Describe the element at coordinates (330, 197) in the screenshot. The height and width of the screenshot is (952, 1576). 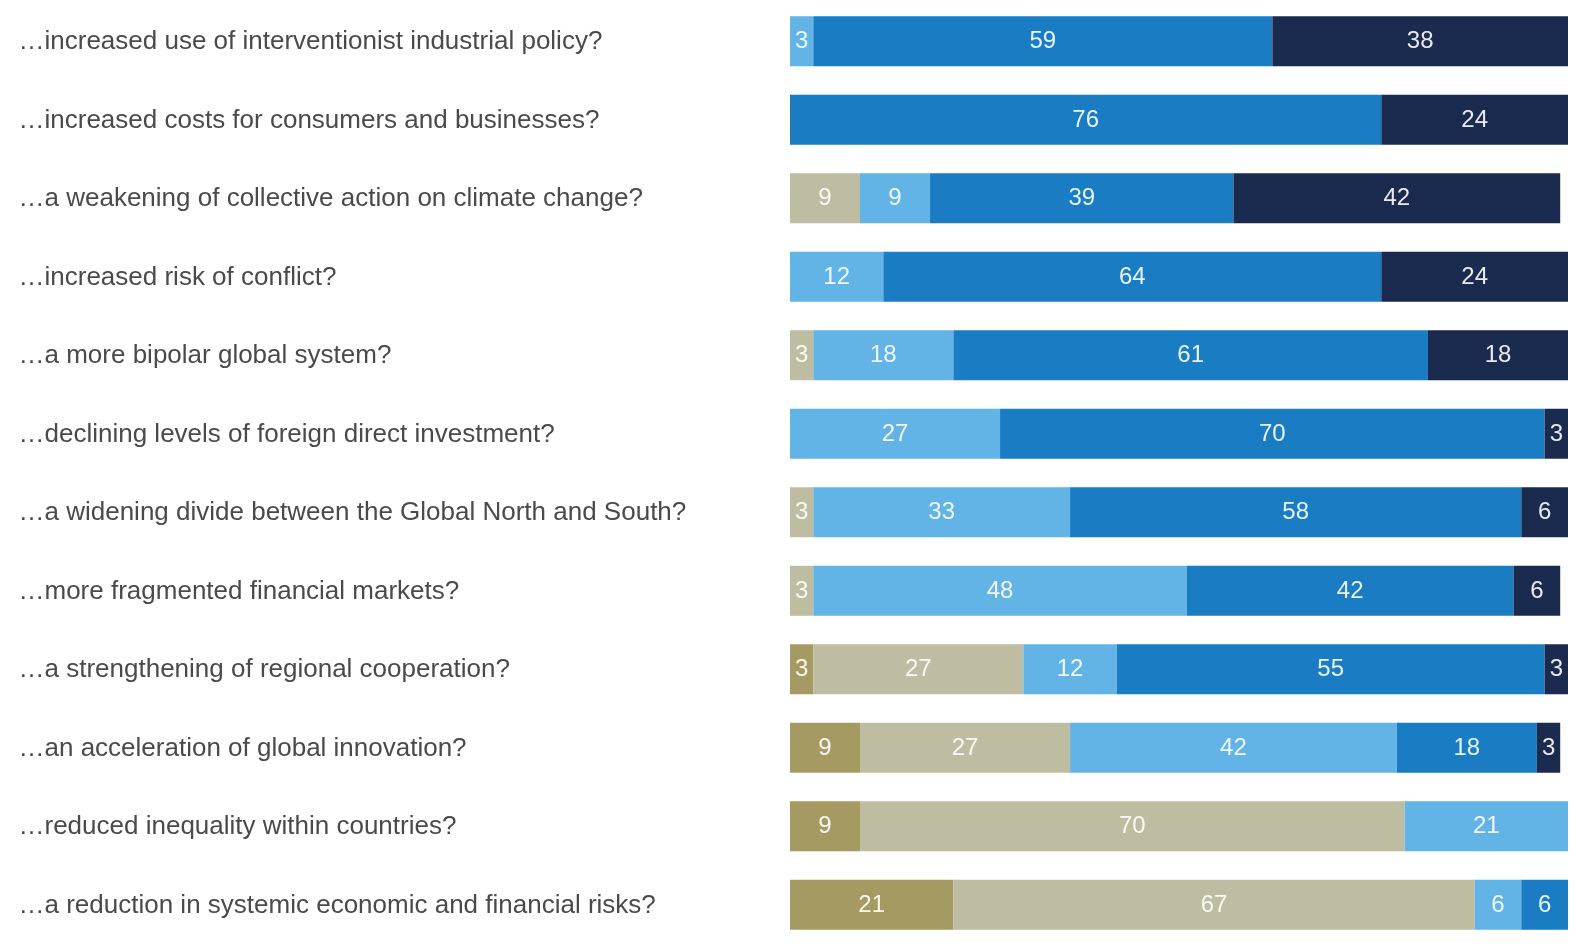
I see `y-tick-label: …a weakening of collective action on climate change?` at that location.